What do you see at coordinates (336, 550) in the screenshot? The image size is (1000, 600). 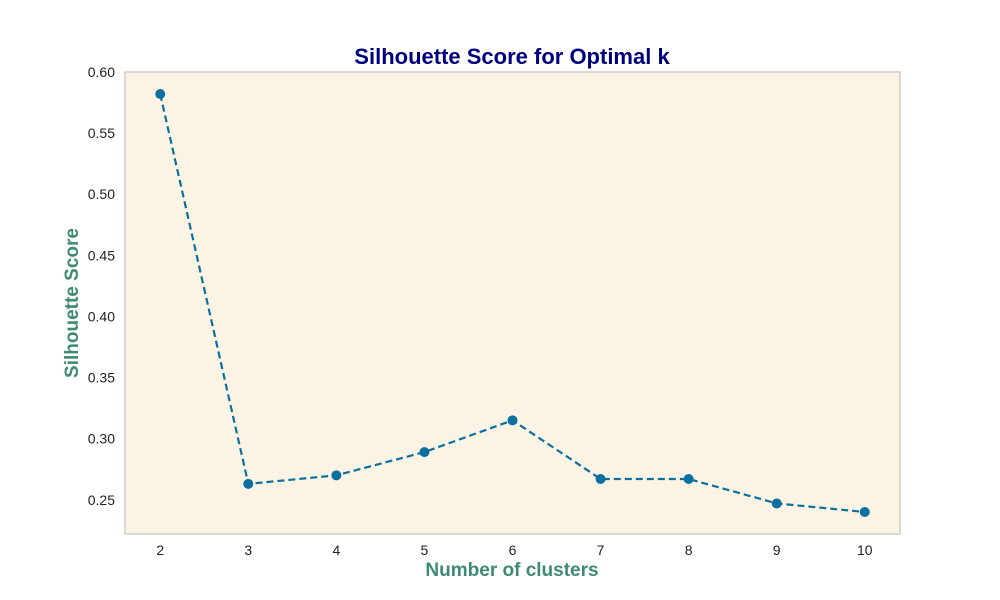 I see `x-tick-label: 4` at bounding box center [336, 550].